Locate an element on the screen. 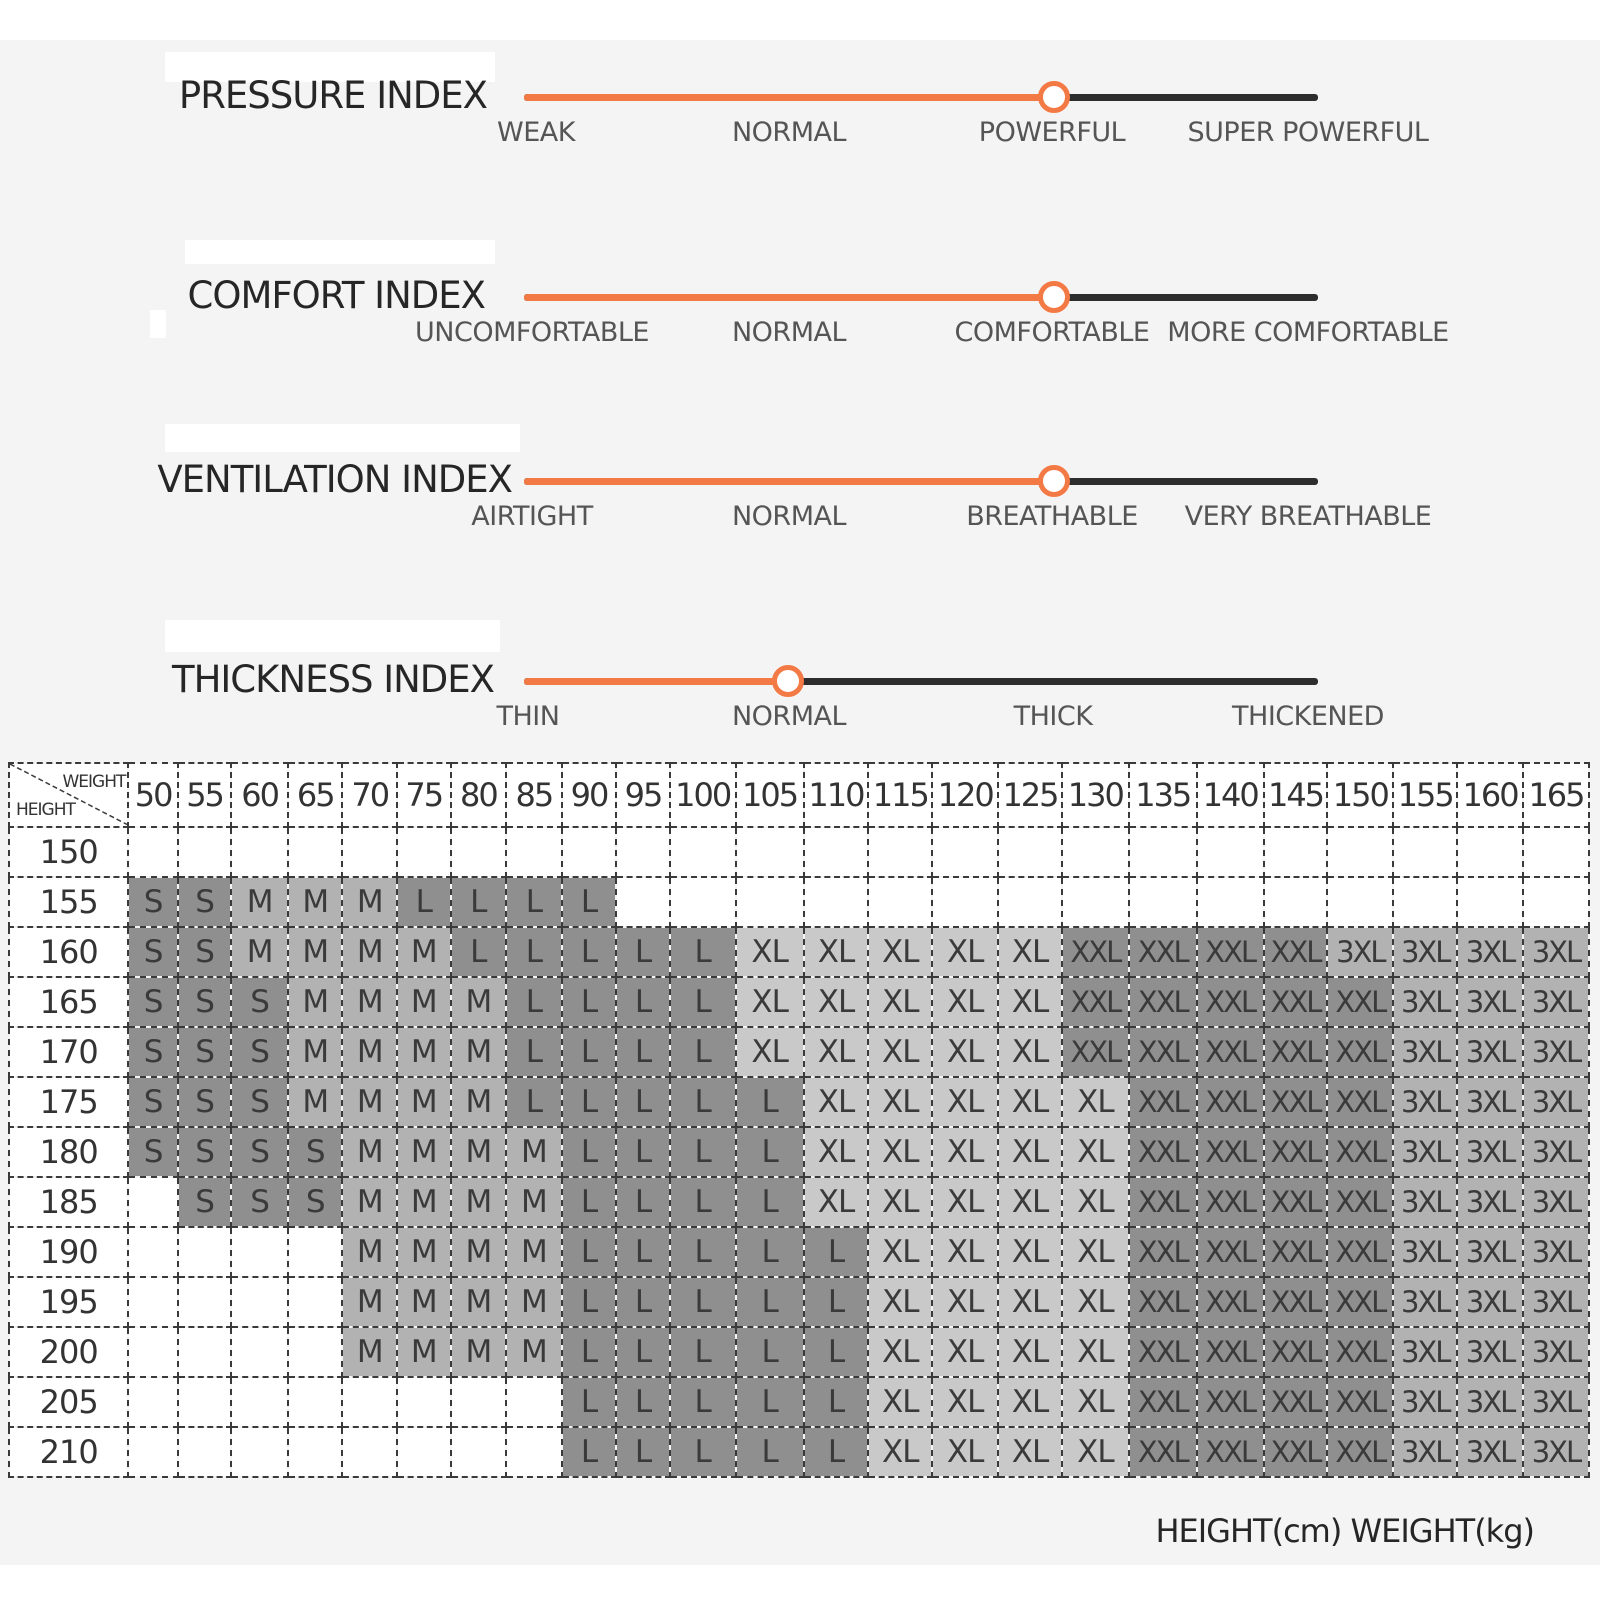  thickness-scale-thick: THICK is located at coordinates (1053, 716).